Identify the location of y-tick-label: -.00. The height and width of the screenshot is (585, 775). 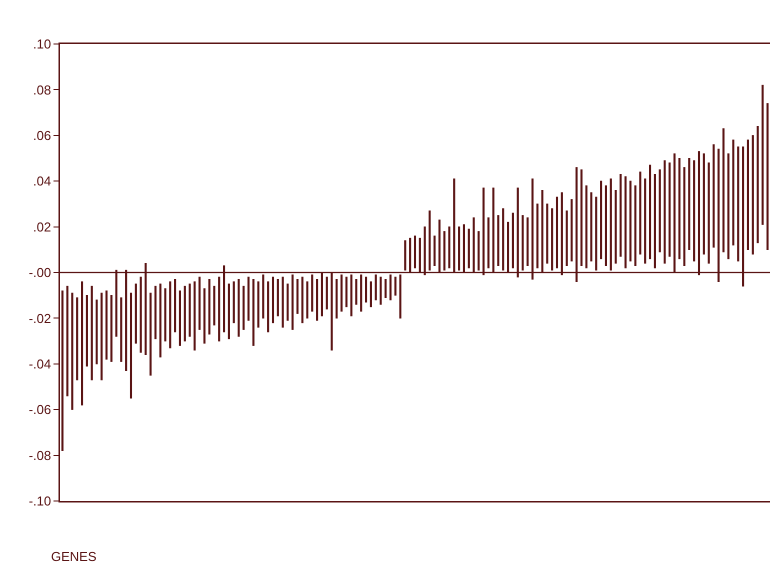
(40, 272).